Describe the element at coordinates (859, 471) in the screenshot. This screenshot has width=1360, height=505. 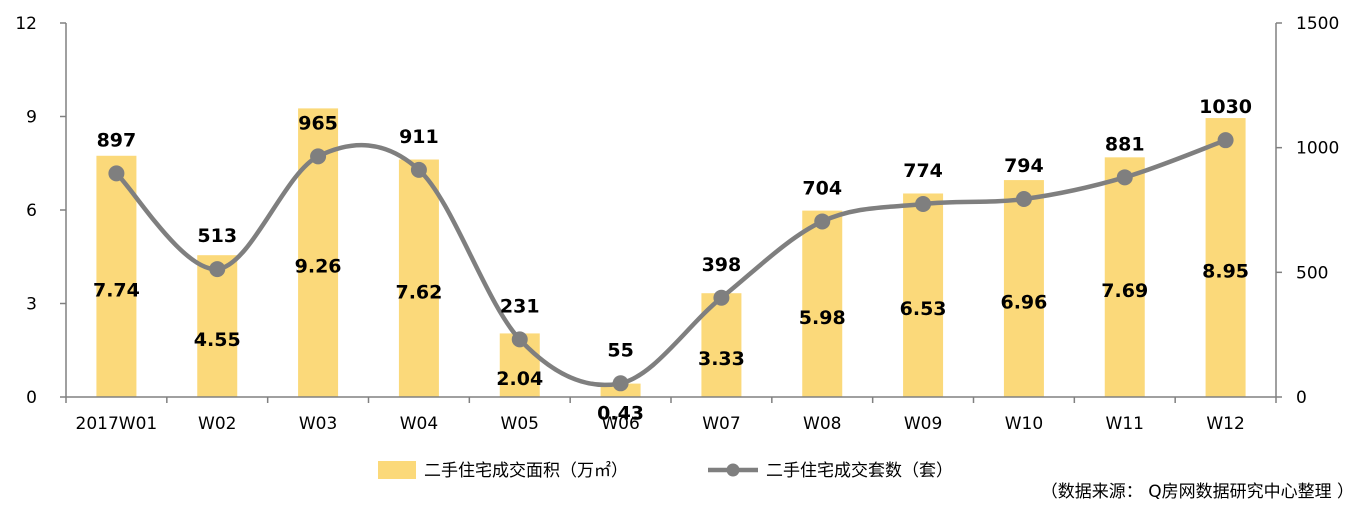
I see `legend-line-label: 二手住宅成交套数（套）` at that location.